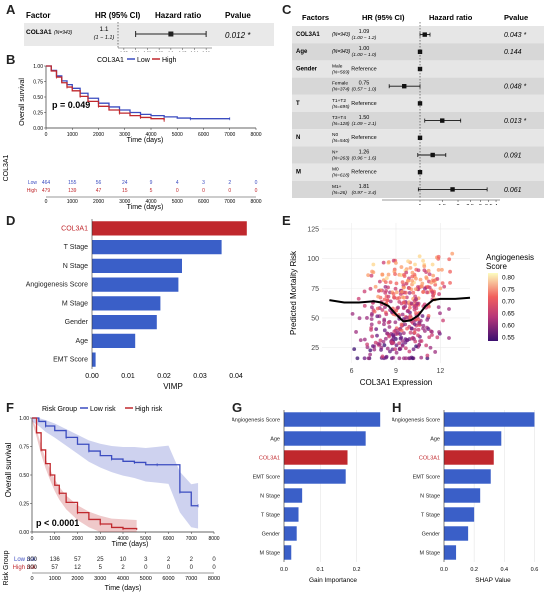 The image size is (550, 593). I want to click on y-tick-label: 50, so click(315, 318).